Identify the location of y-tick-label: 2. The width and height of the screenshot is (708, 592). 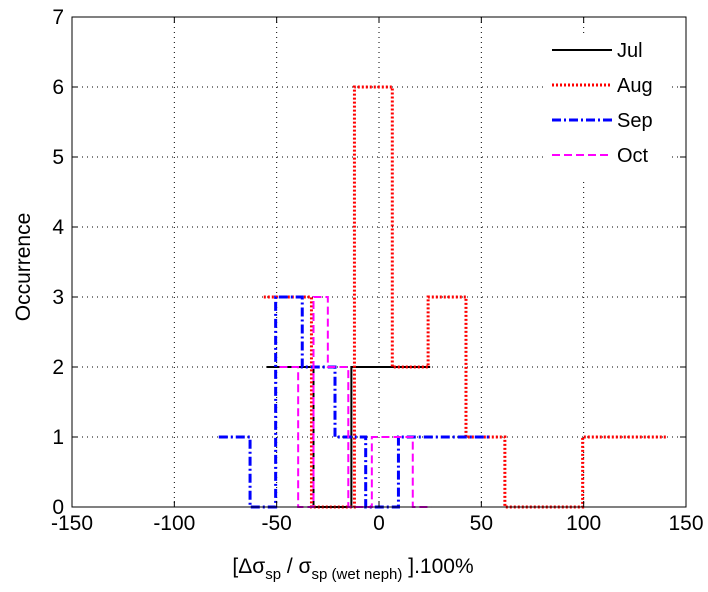
(58, 367).